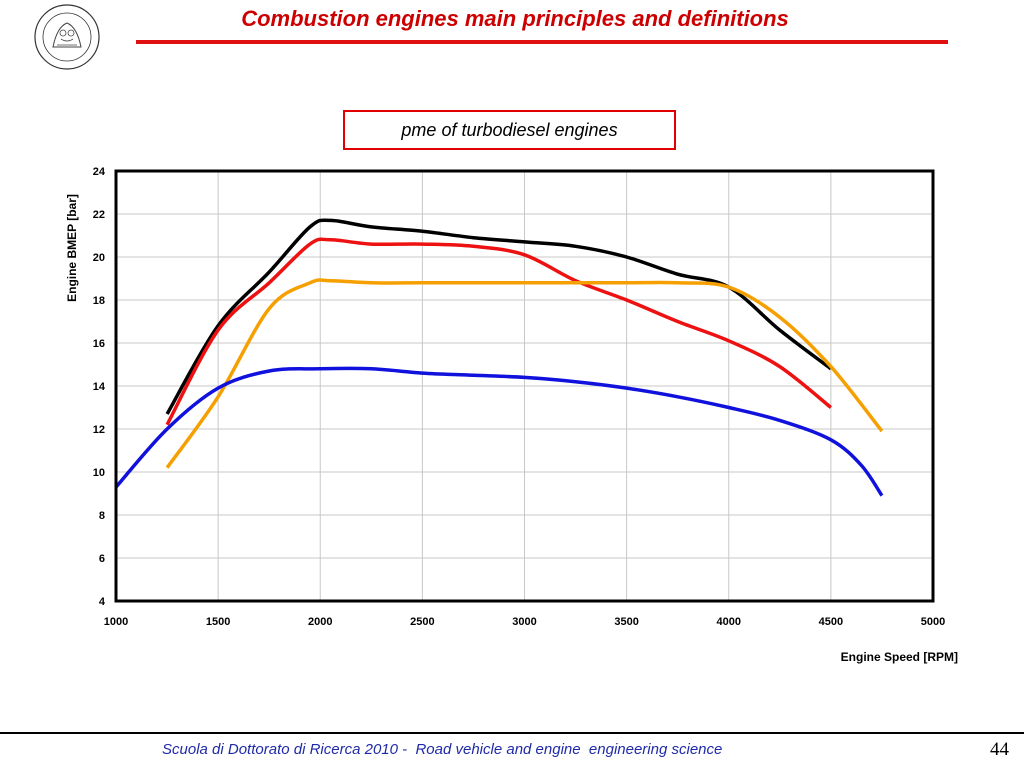 The height and width of the screenshot is (768, 1024). Describe the element at coordinates (729, 622) in the screenshot. I see `x-tick-label: 4000` at that location.